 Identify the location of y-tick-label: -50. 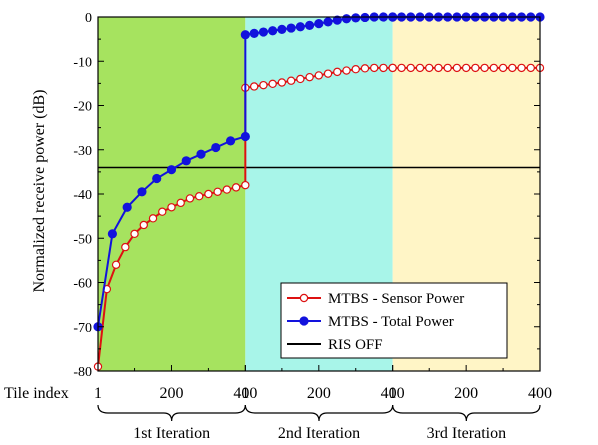
(82, 239).